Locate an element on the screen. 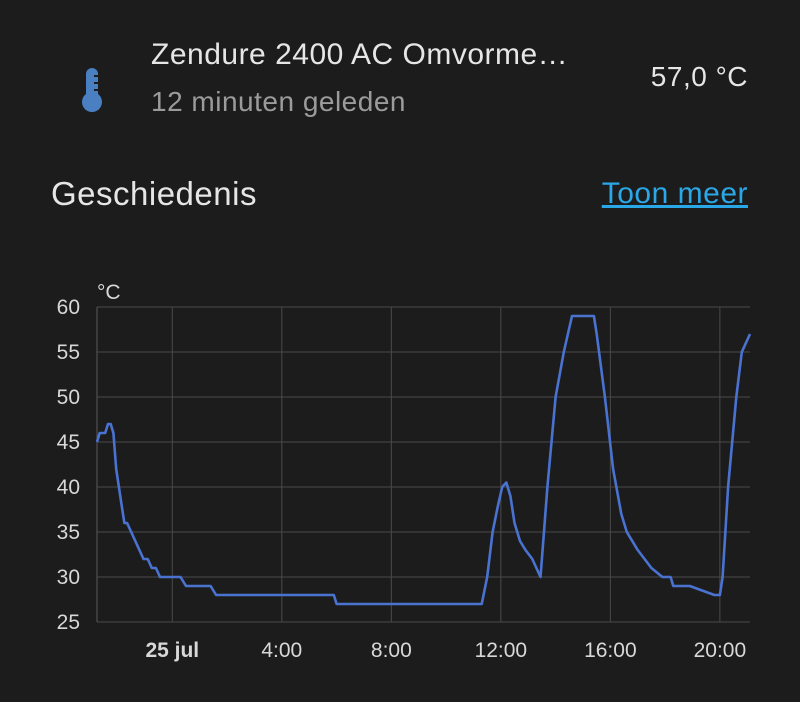 The width and height of the screenshot is (800, 702). entity-last-changed: 12 minuten geleden is located at coordinates (278, 101).